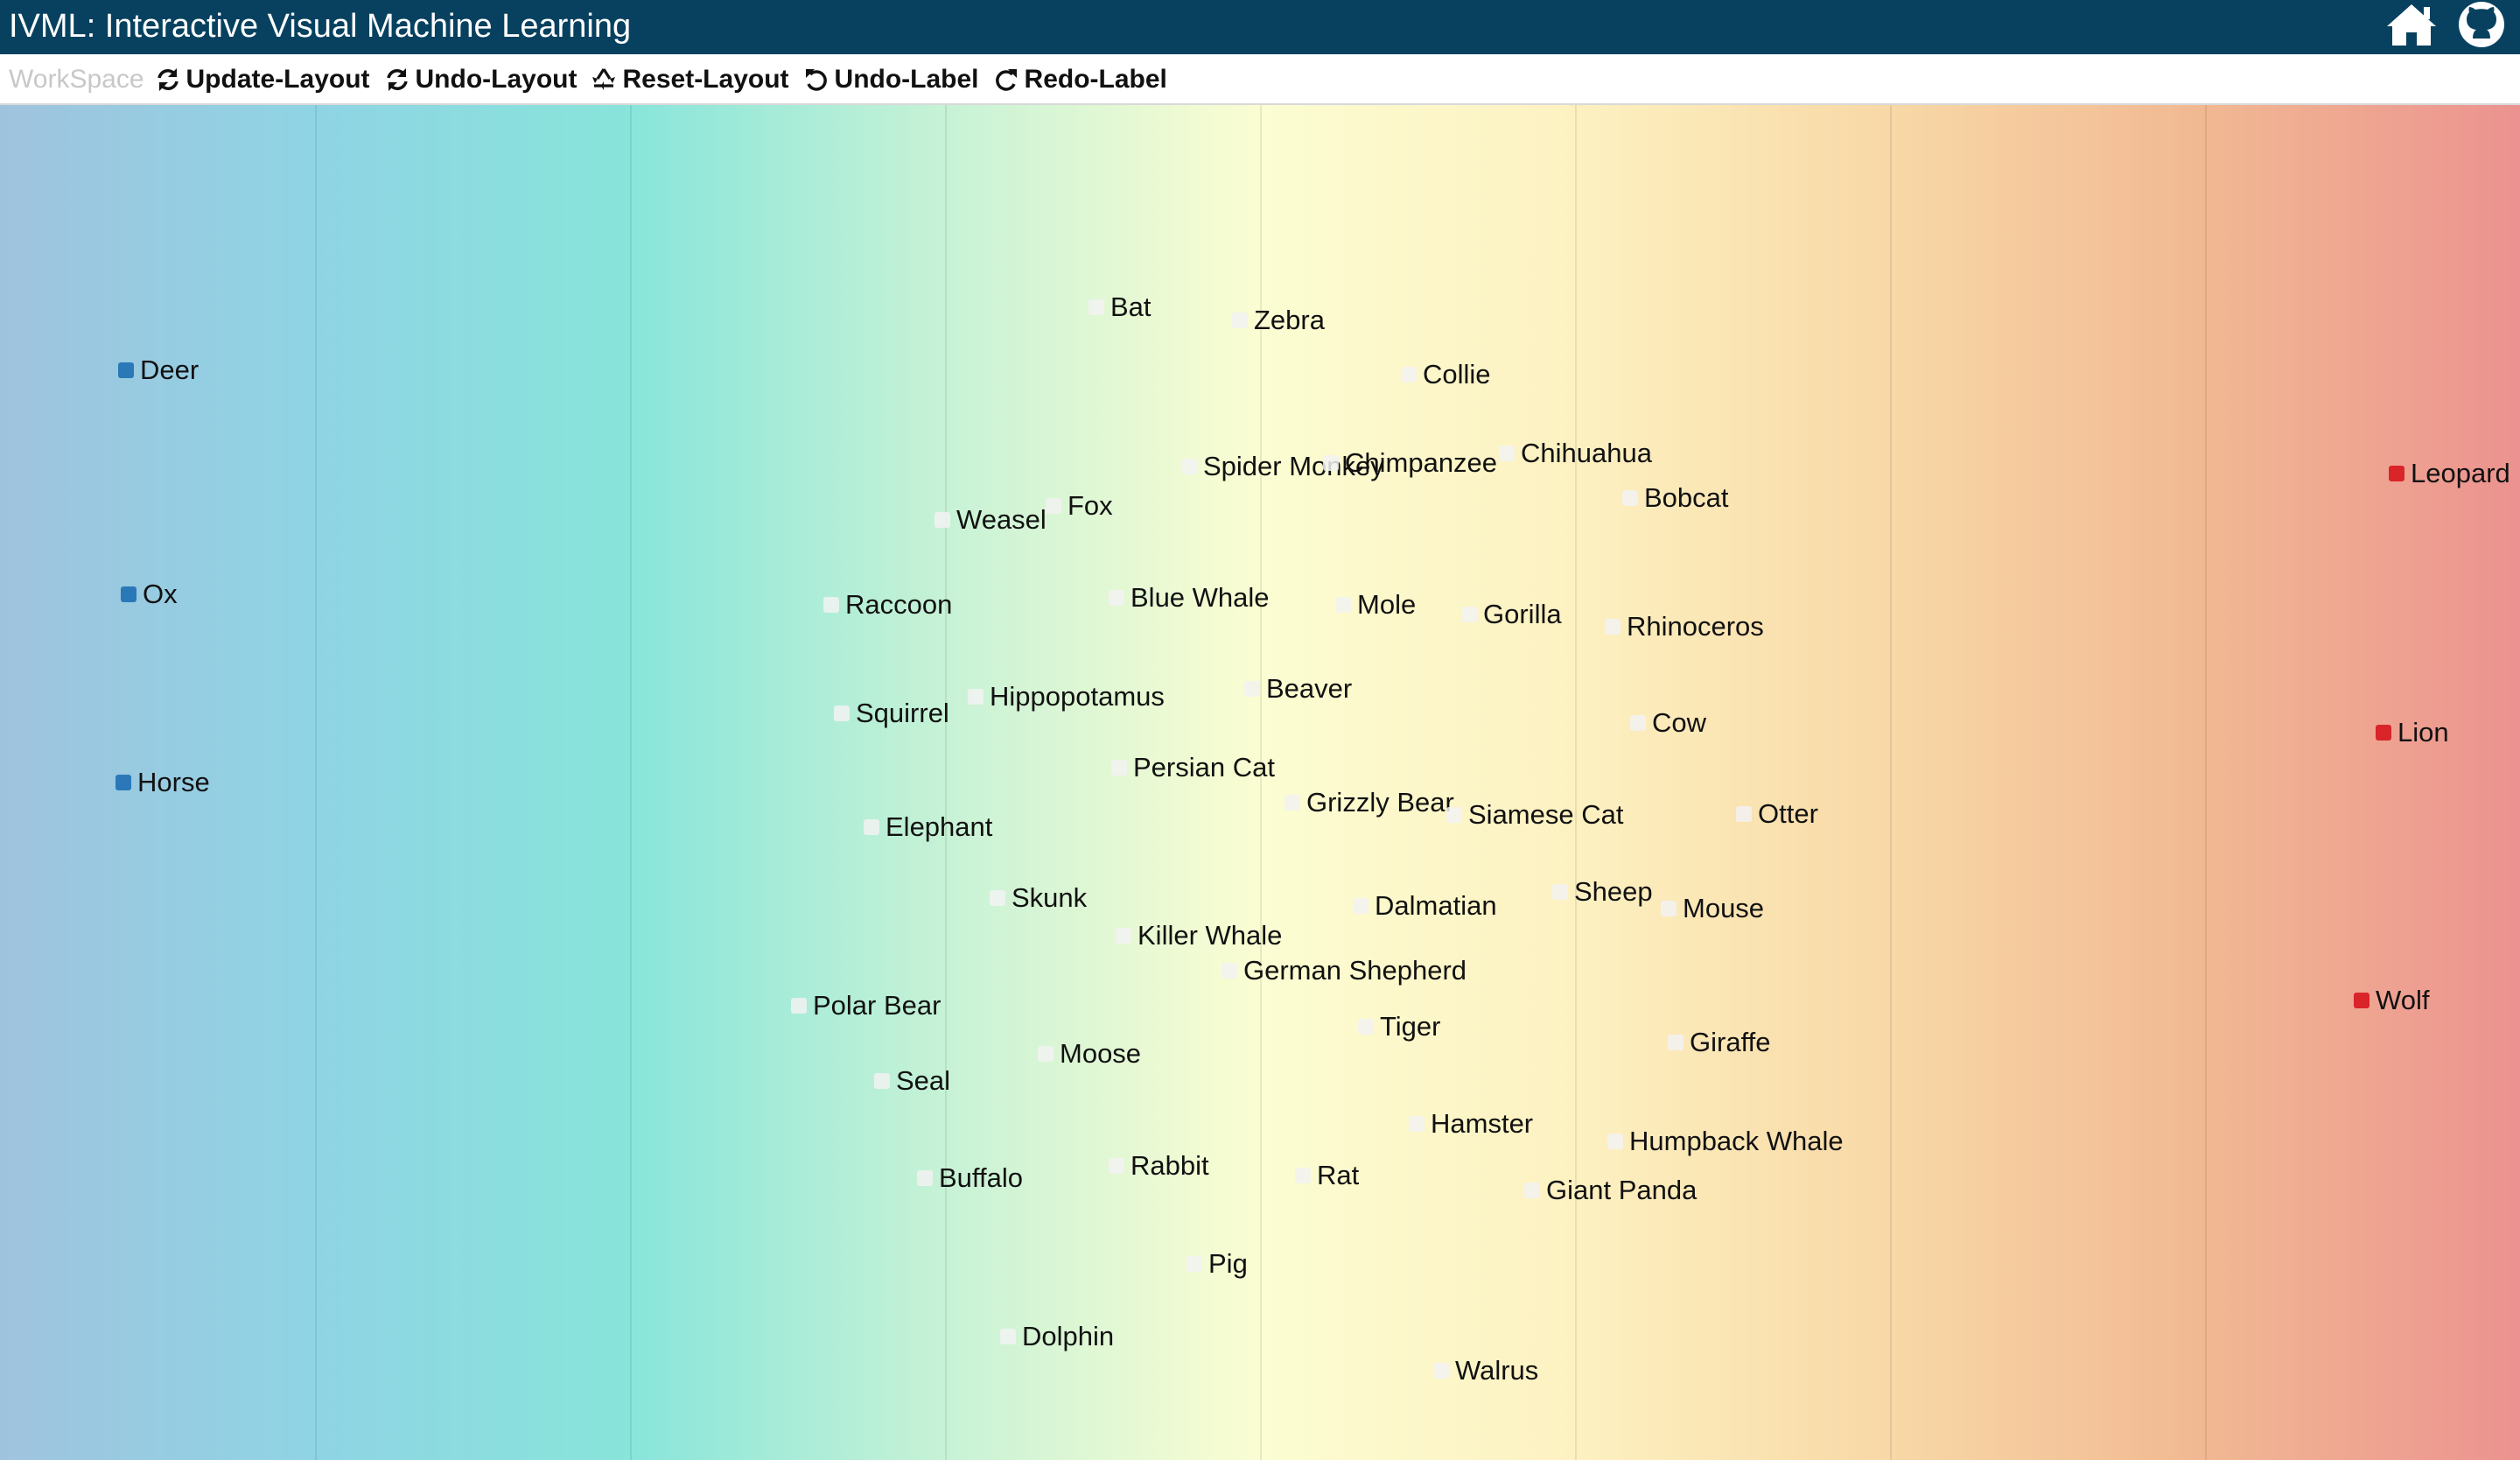 The height and width of the screenshot is (1460, 2520). I want to click on point-label: Leopard, so click(2460, 473).